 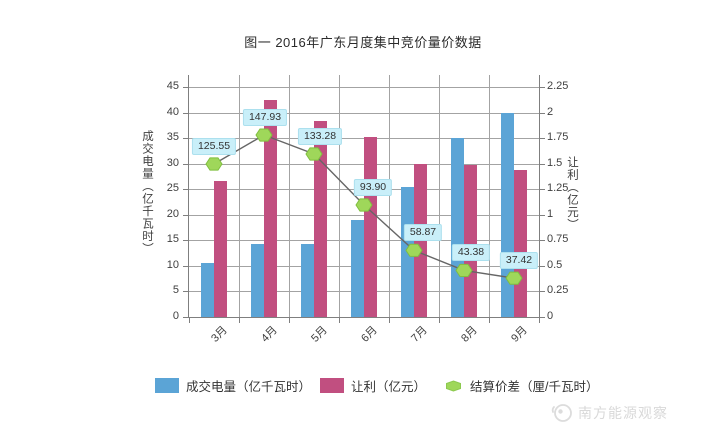 What do you see at coordinates (265, 118) in the screenshot?
I see `point-label: 147.93` at bounding box center [265, 118].